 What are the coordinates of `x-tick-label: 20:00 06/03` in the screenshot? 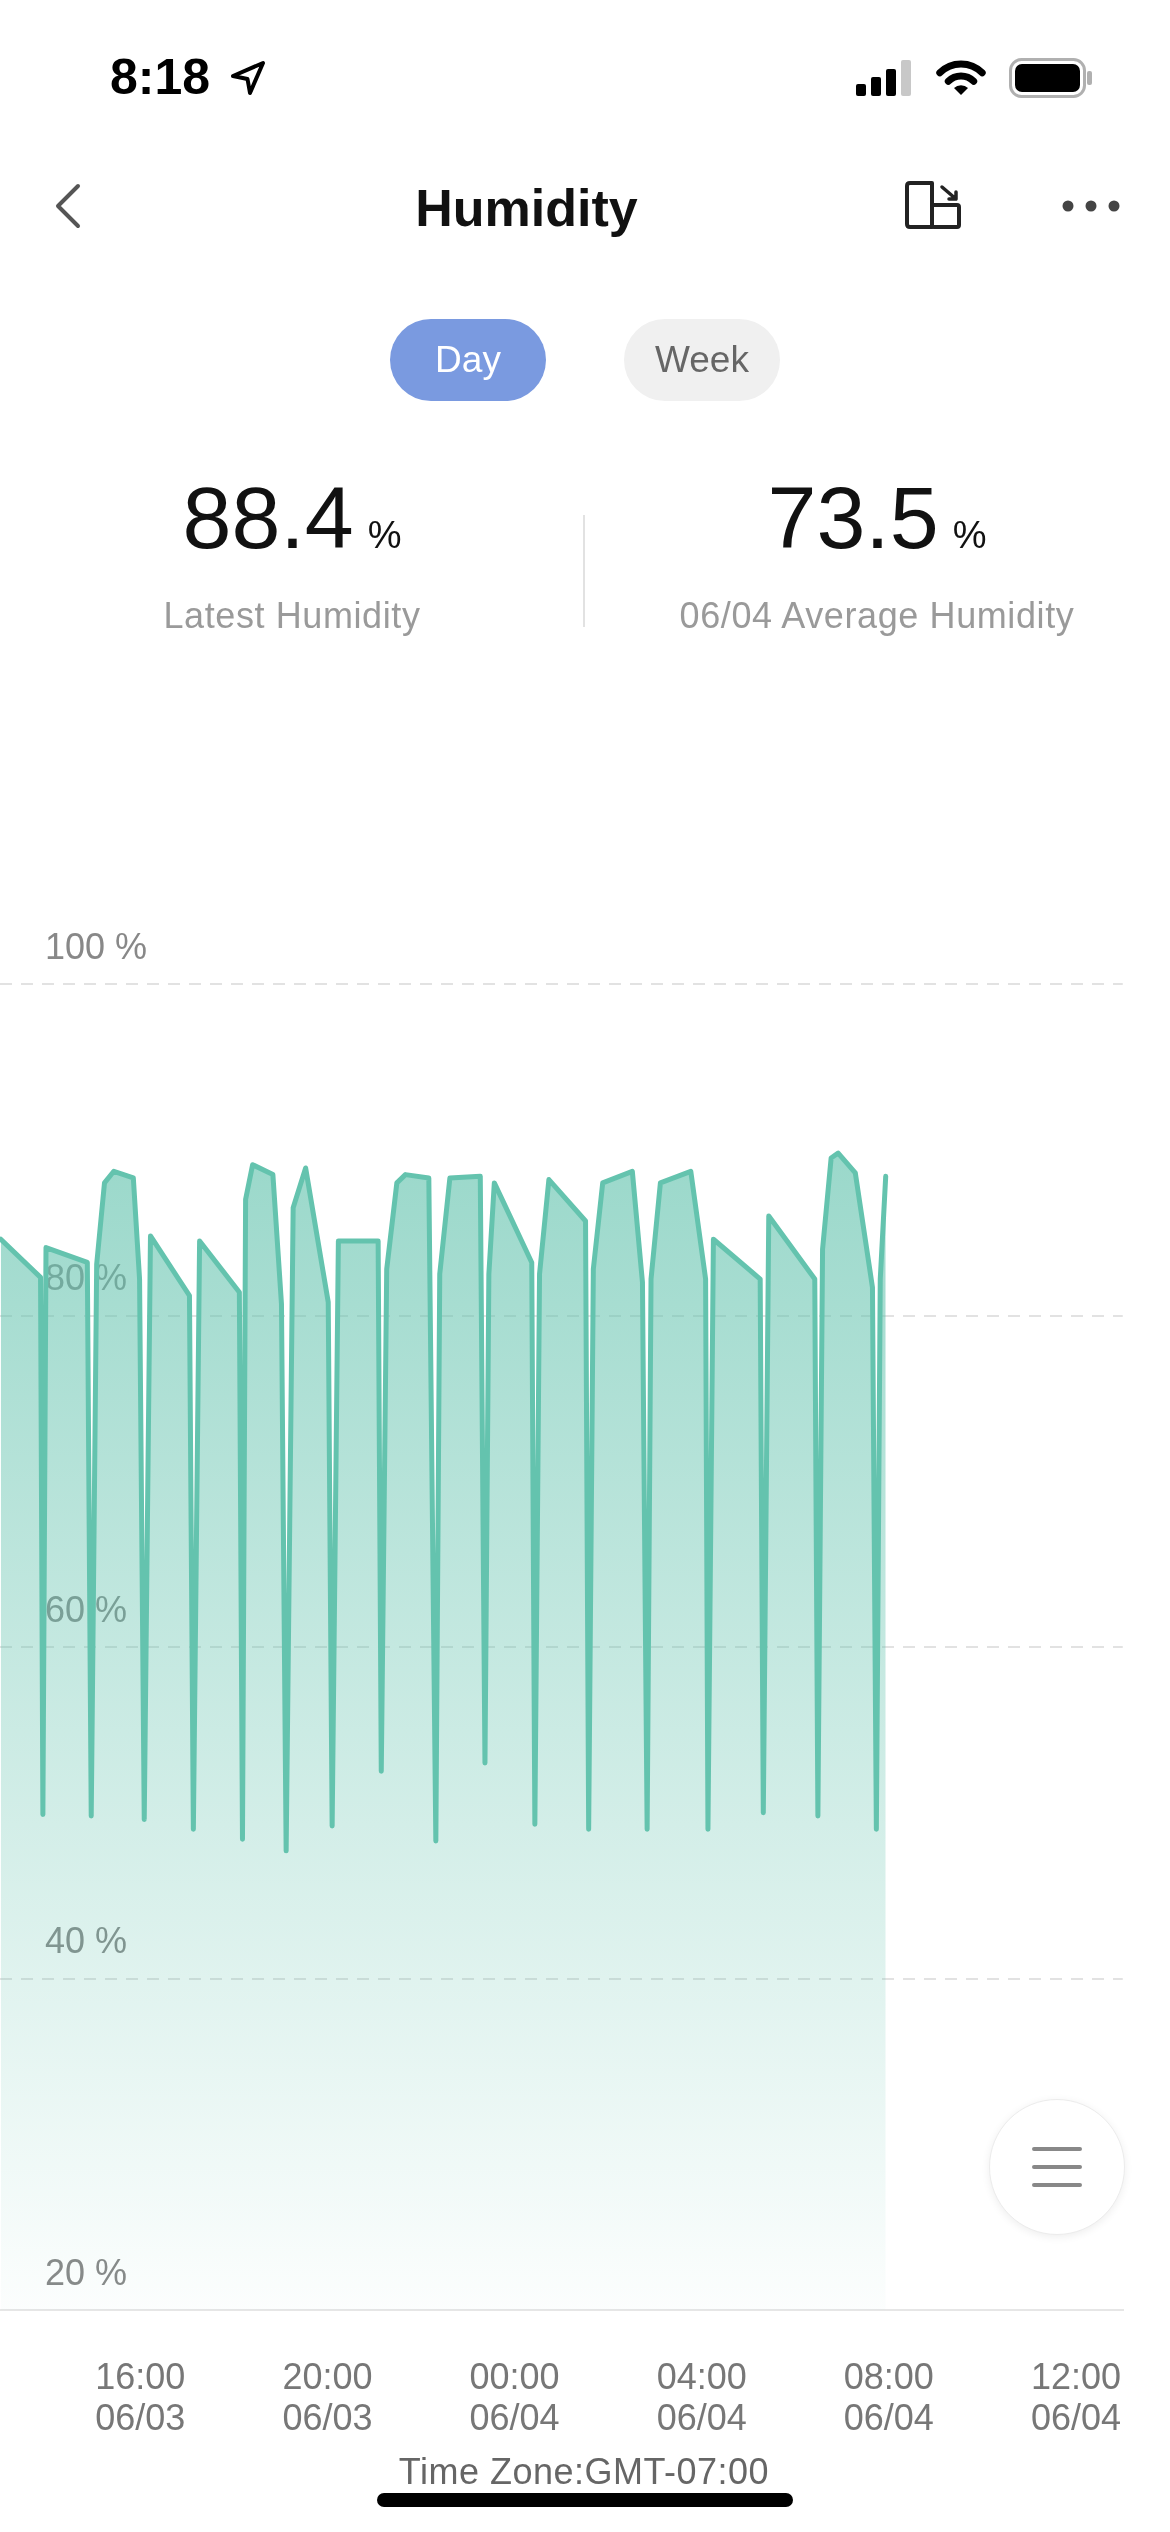 It's located at (327, 2397).